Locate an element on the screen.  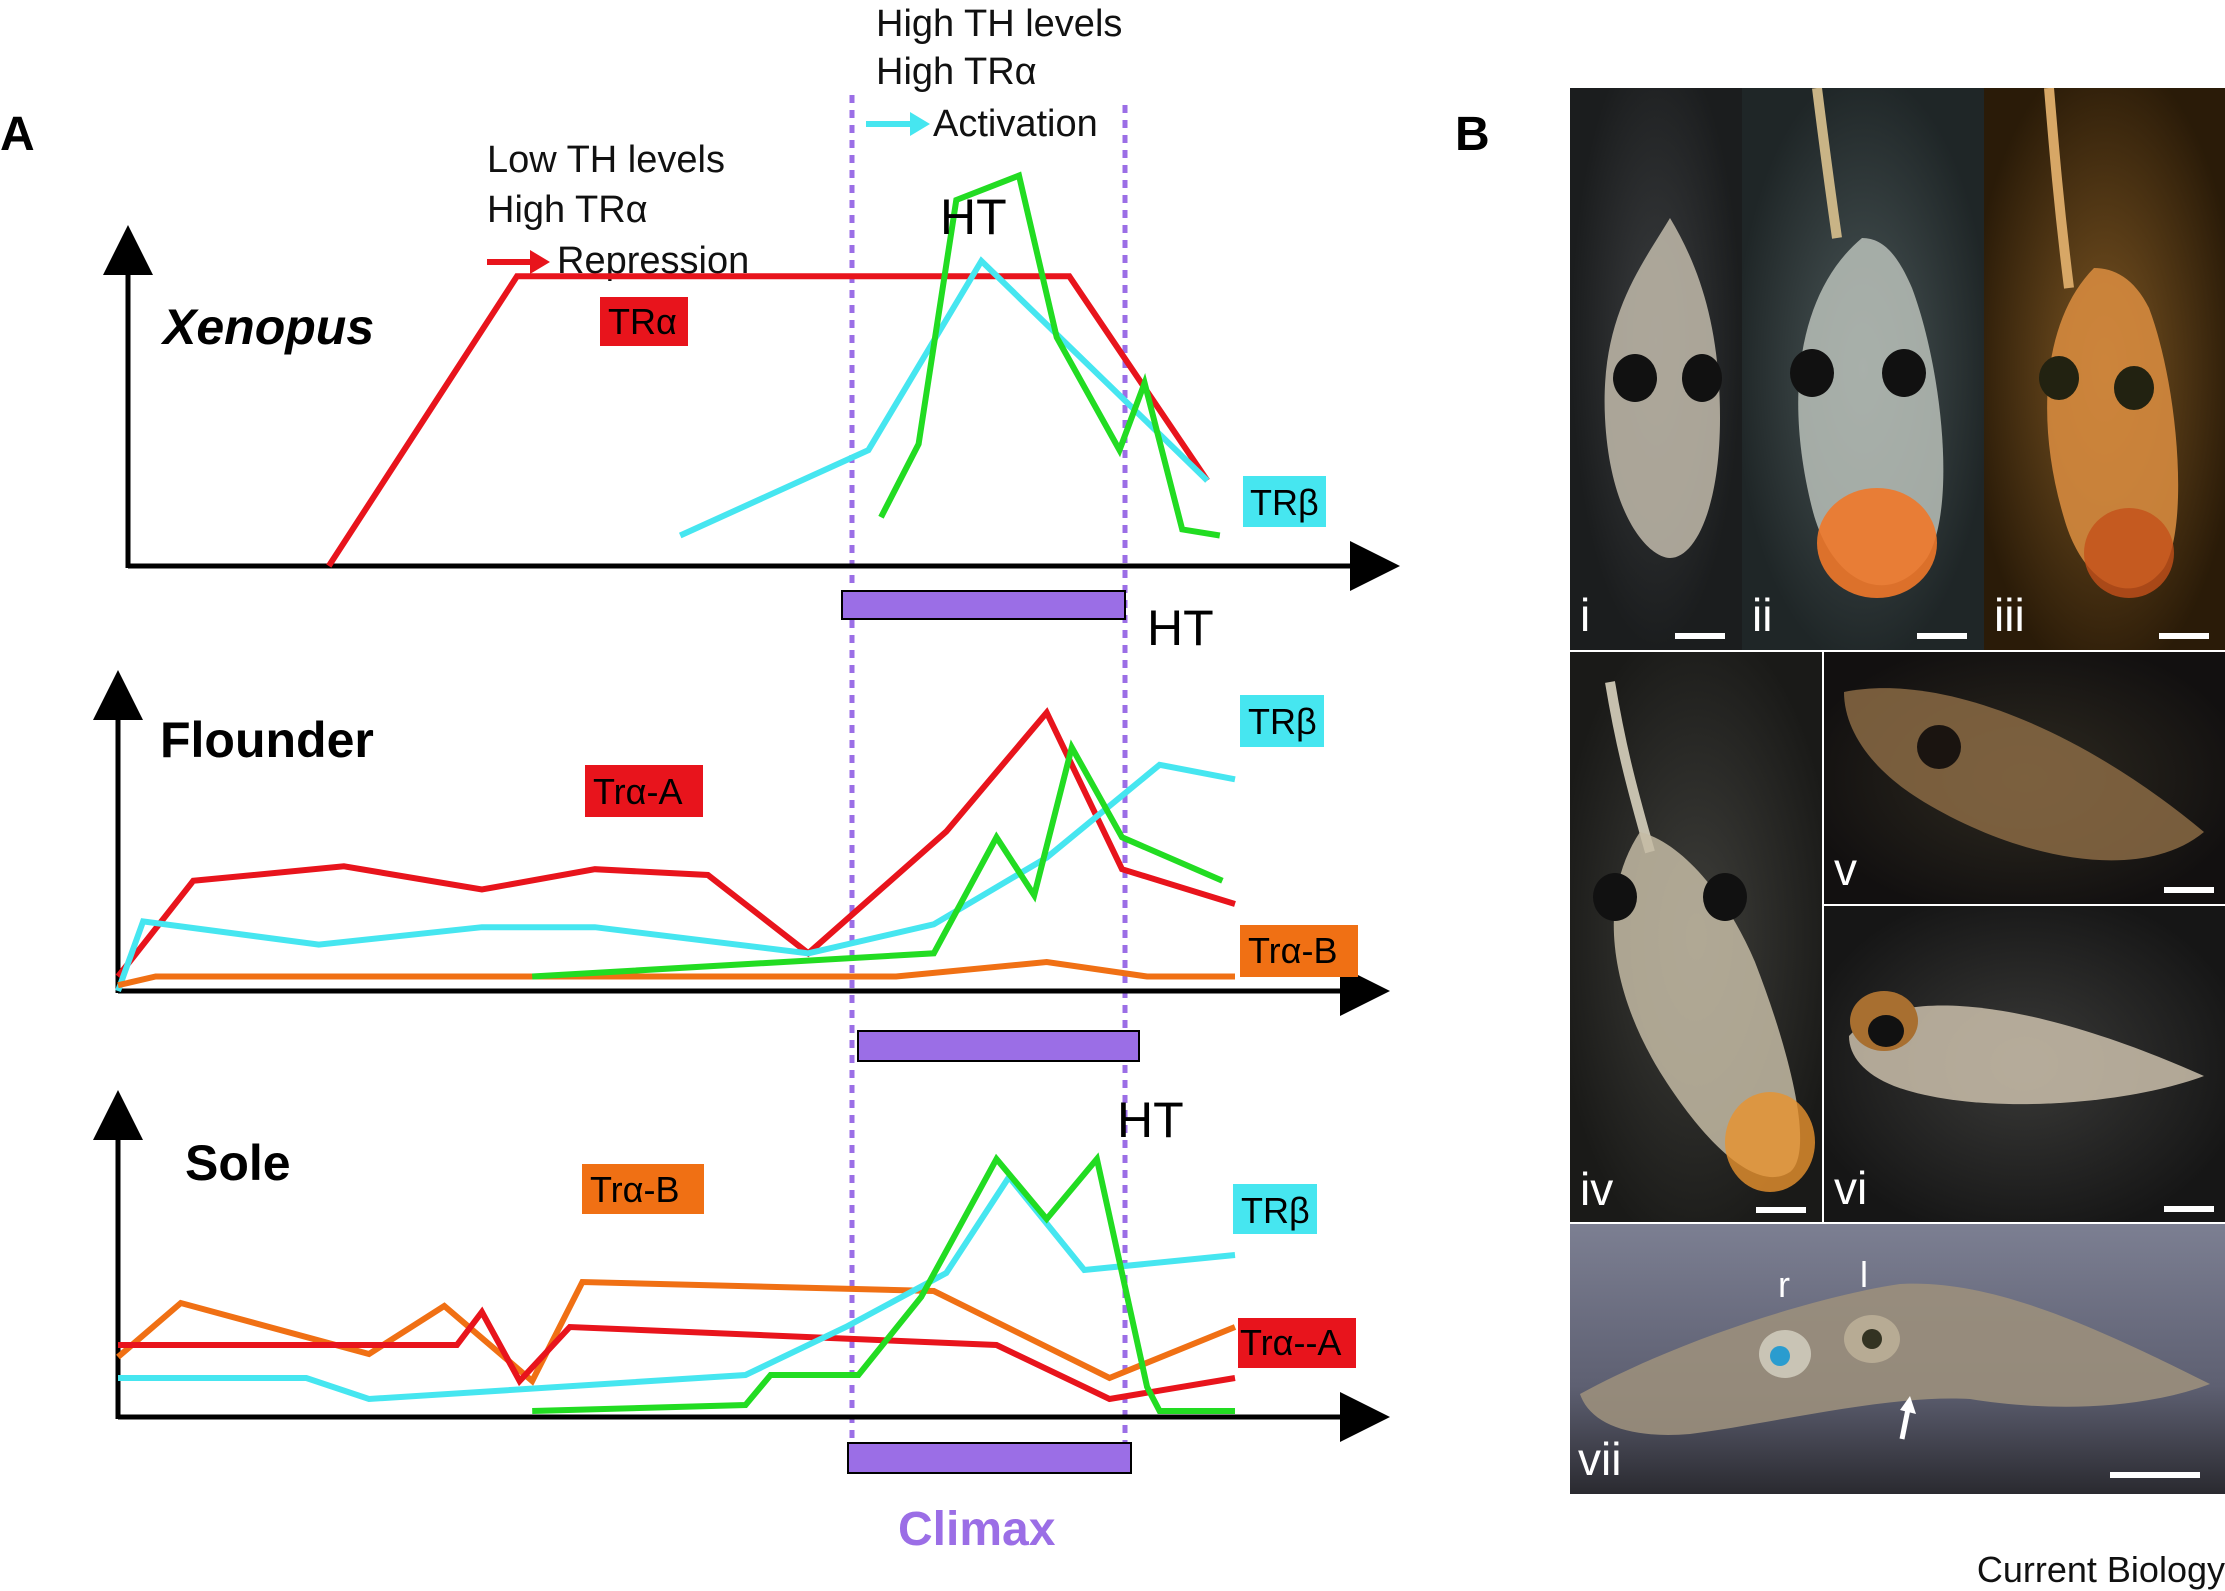
credit-text: Current Biology is located at coordinates (2101, 1569).